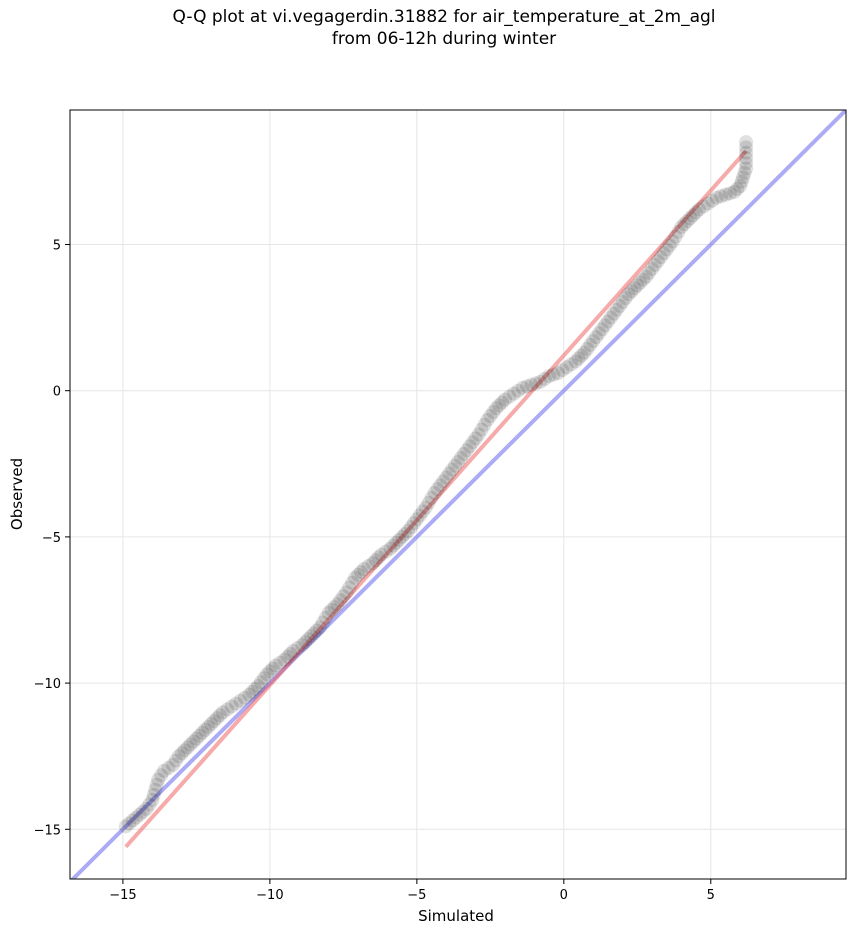 The image size is (854, 934). I want to click on y-axis-ticks: −15 −10 −5 0 5, so click(52, 538).